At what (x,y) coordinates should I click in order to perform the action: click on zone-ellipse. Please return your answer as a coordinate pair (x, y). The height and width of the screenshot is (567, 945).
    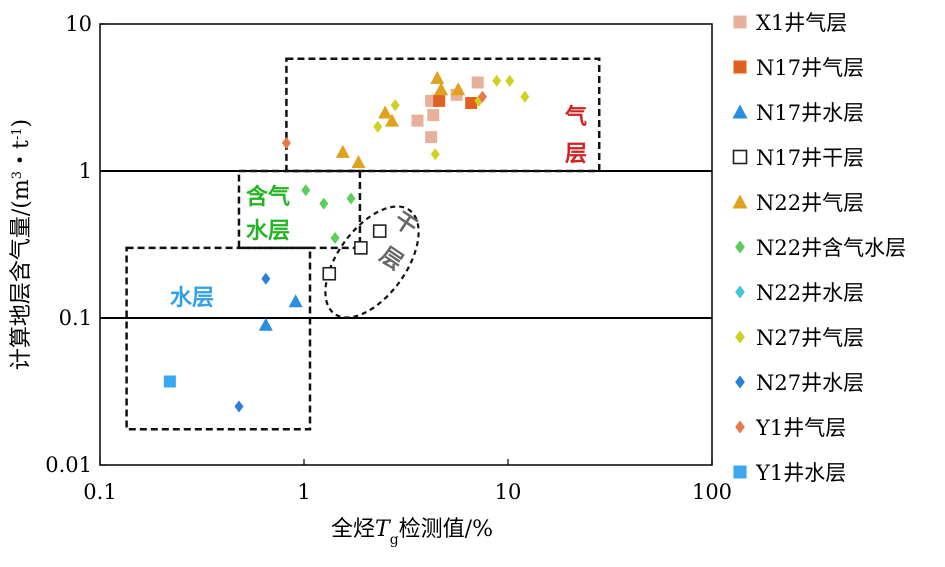
    Looking at the image, I should click on (372, 262).